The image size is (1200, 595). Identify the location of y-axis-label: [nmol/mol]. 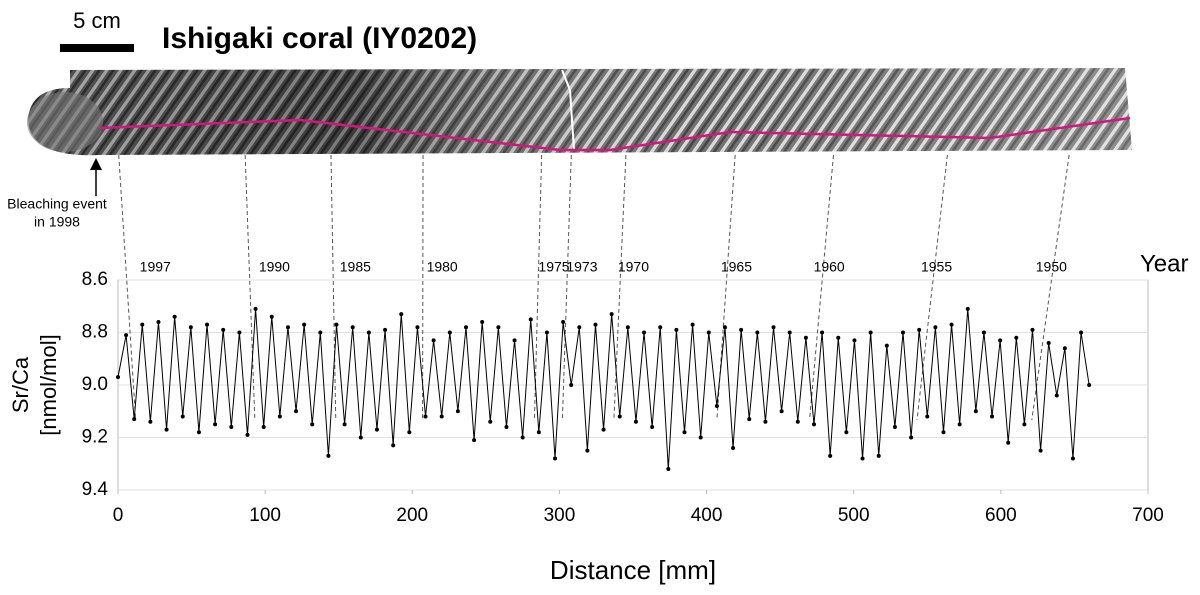
(48, 384).